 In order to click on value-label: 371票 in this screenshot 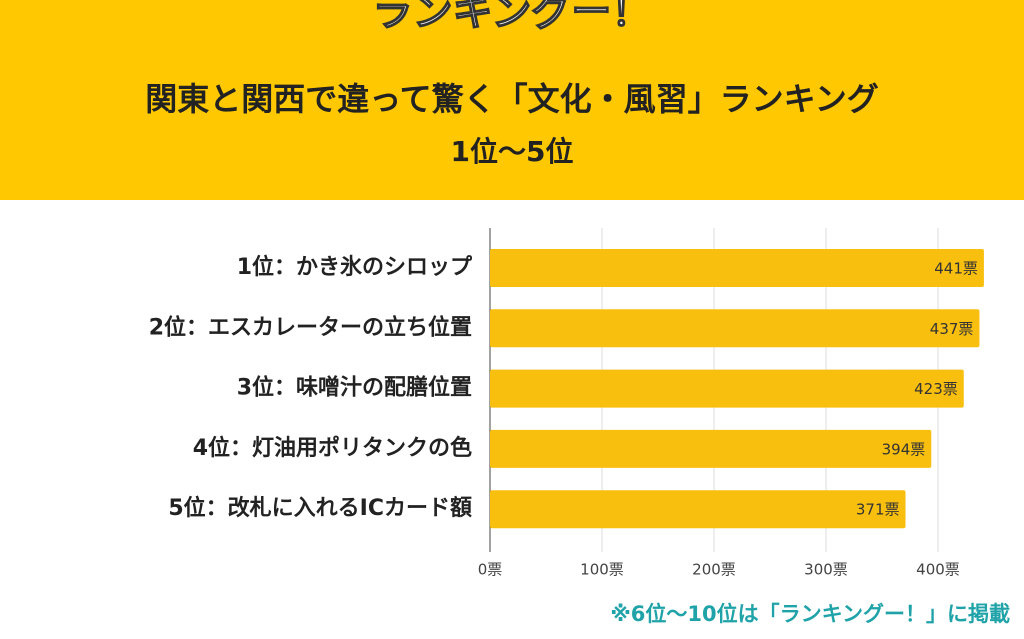, I will do `click(878, 510)`.